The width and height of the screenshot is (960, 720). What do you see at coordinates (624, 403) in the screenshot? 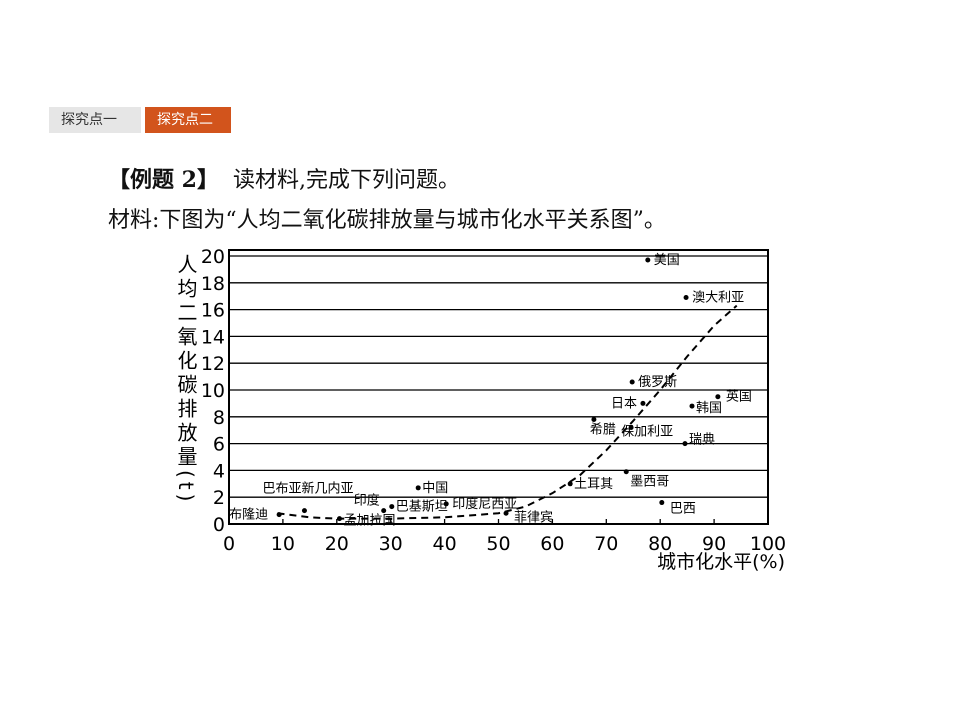
I see `point-label: 日本` at bounding box center [624, 403].